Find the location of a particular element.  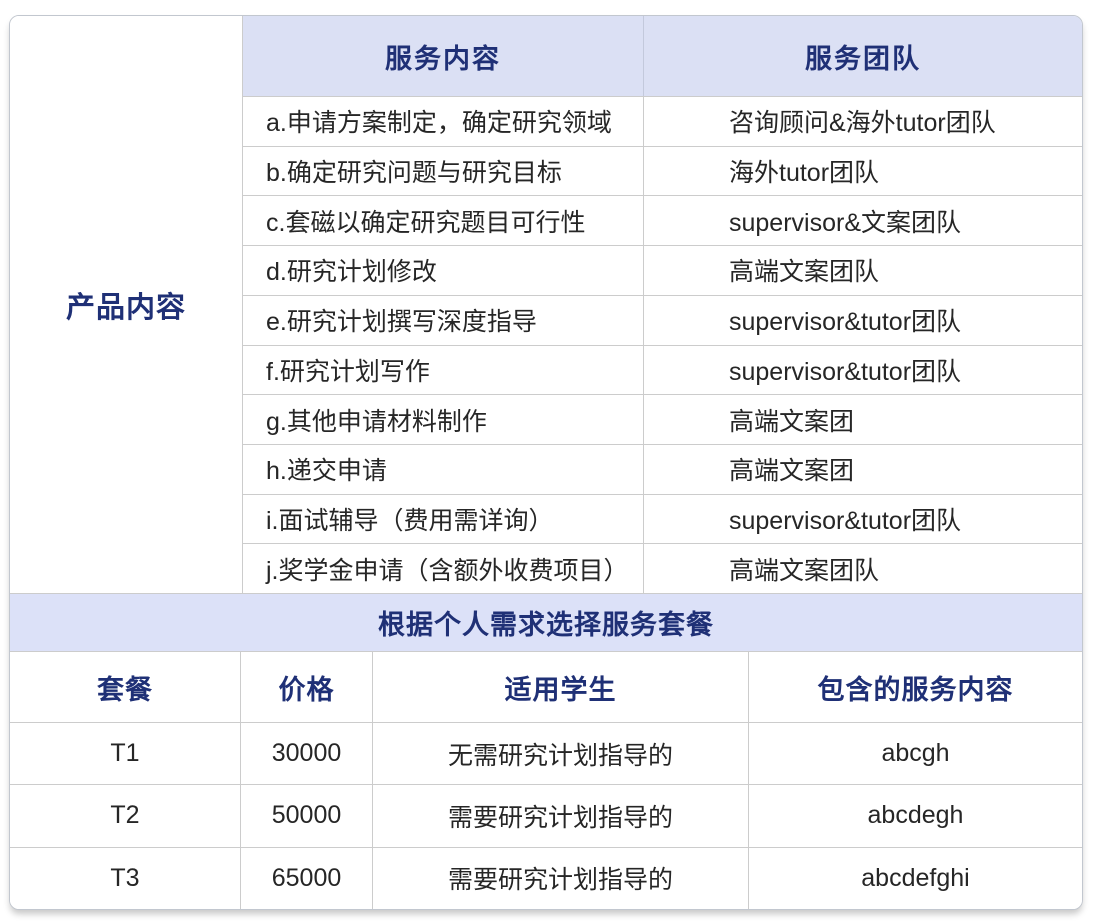

service-cell: h.递交申请 is located at coordinates (443, 469).